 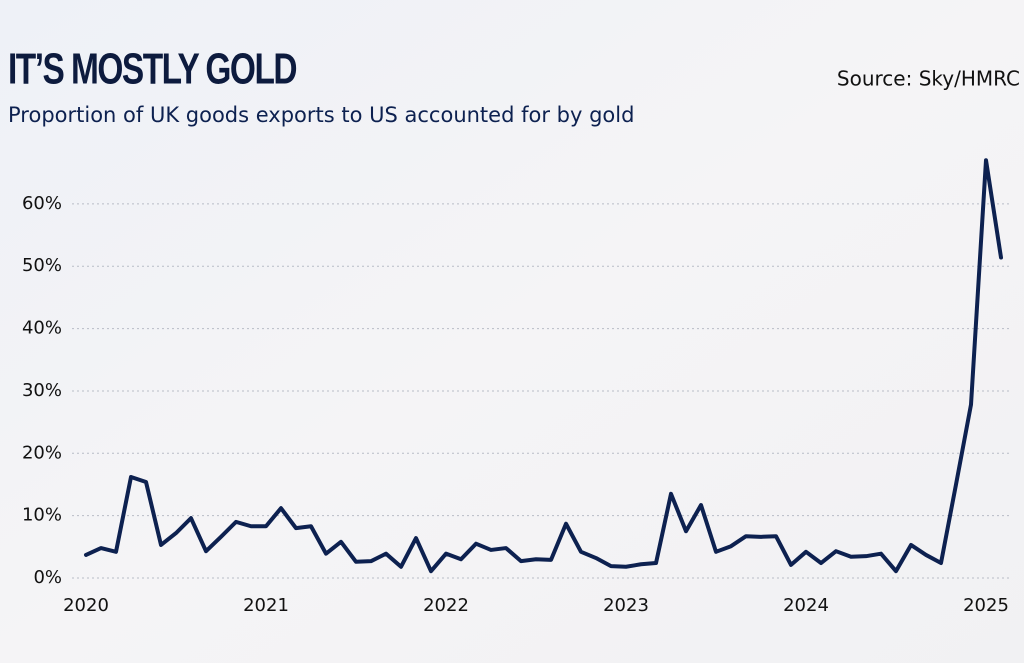 I want to click on y-tick-label: 10%, so click(x=42, y=515).